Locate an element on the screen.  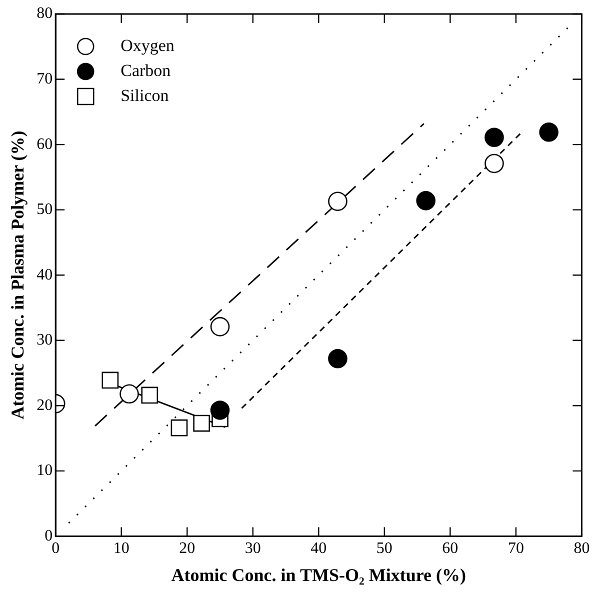
y-tick-label: 10 is located at coordinates (44, 471).